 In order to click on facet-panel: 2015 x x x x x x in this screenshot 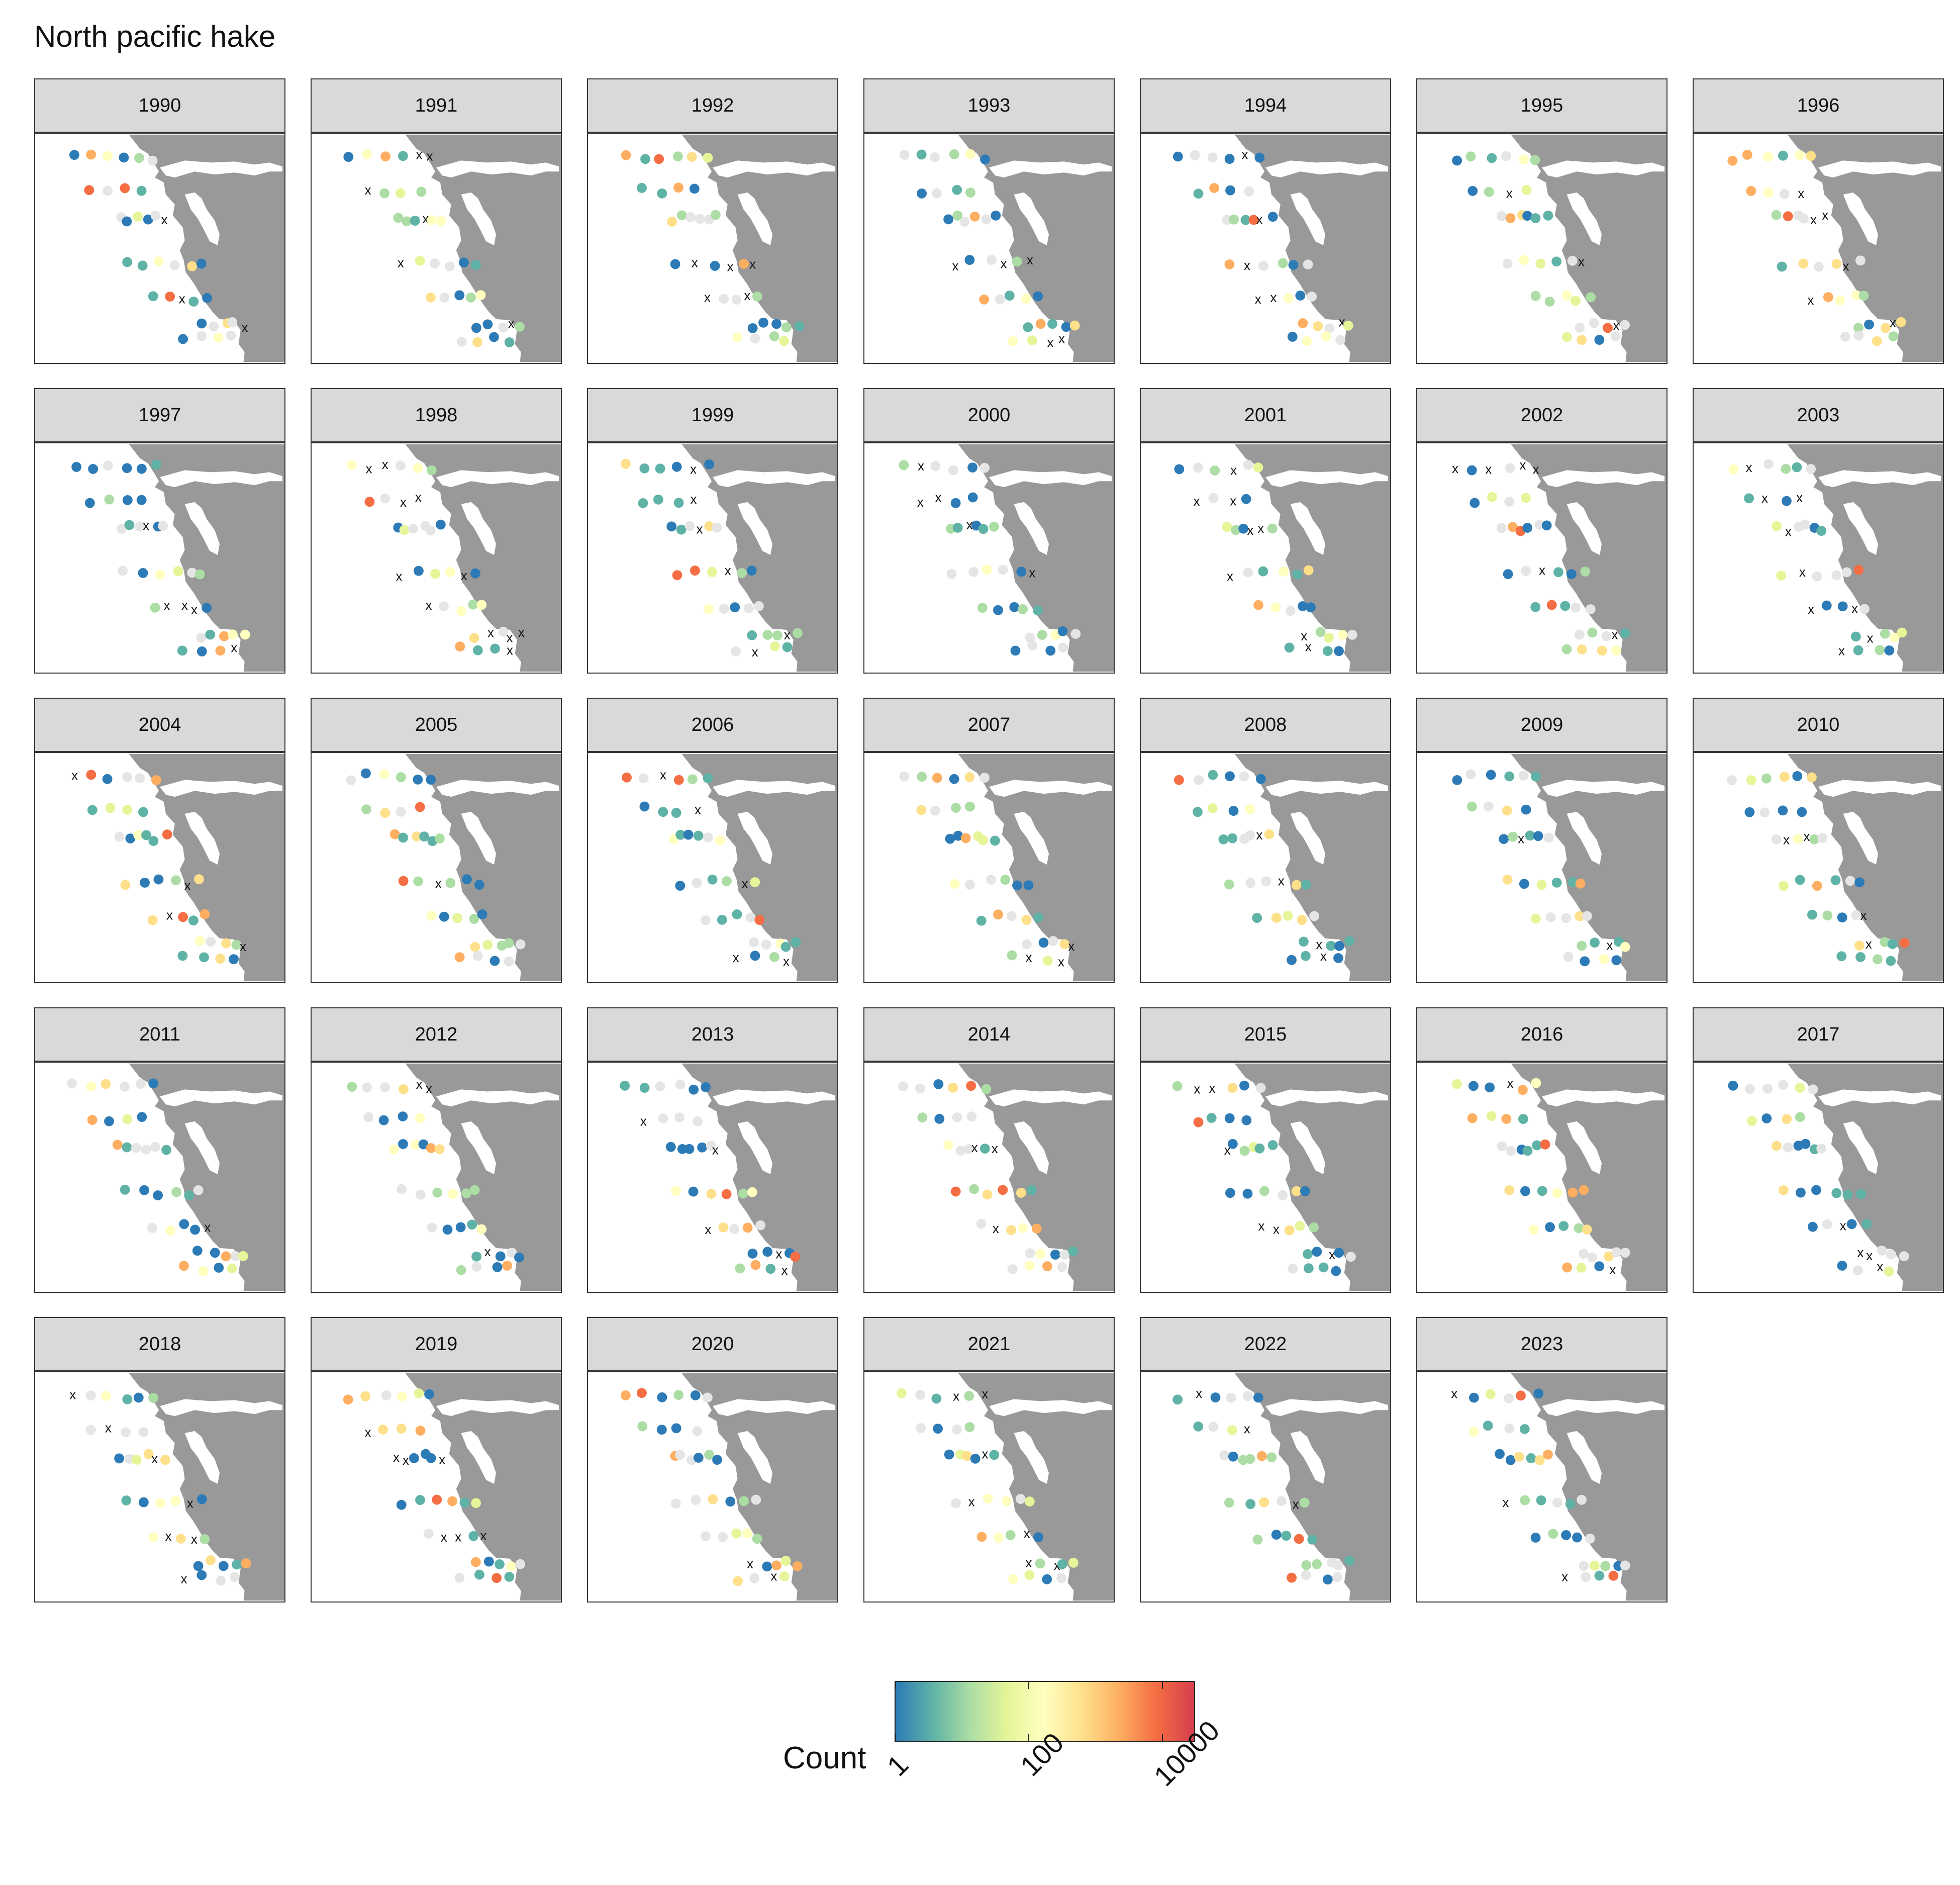, I will do `click(1265, 1150)`.